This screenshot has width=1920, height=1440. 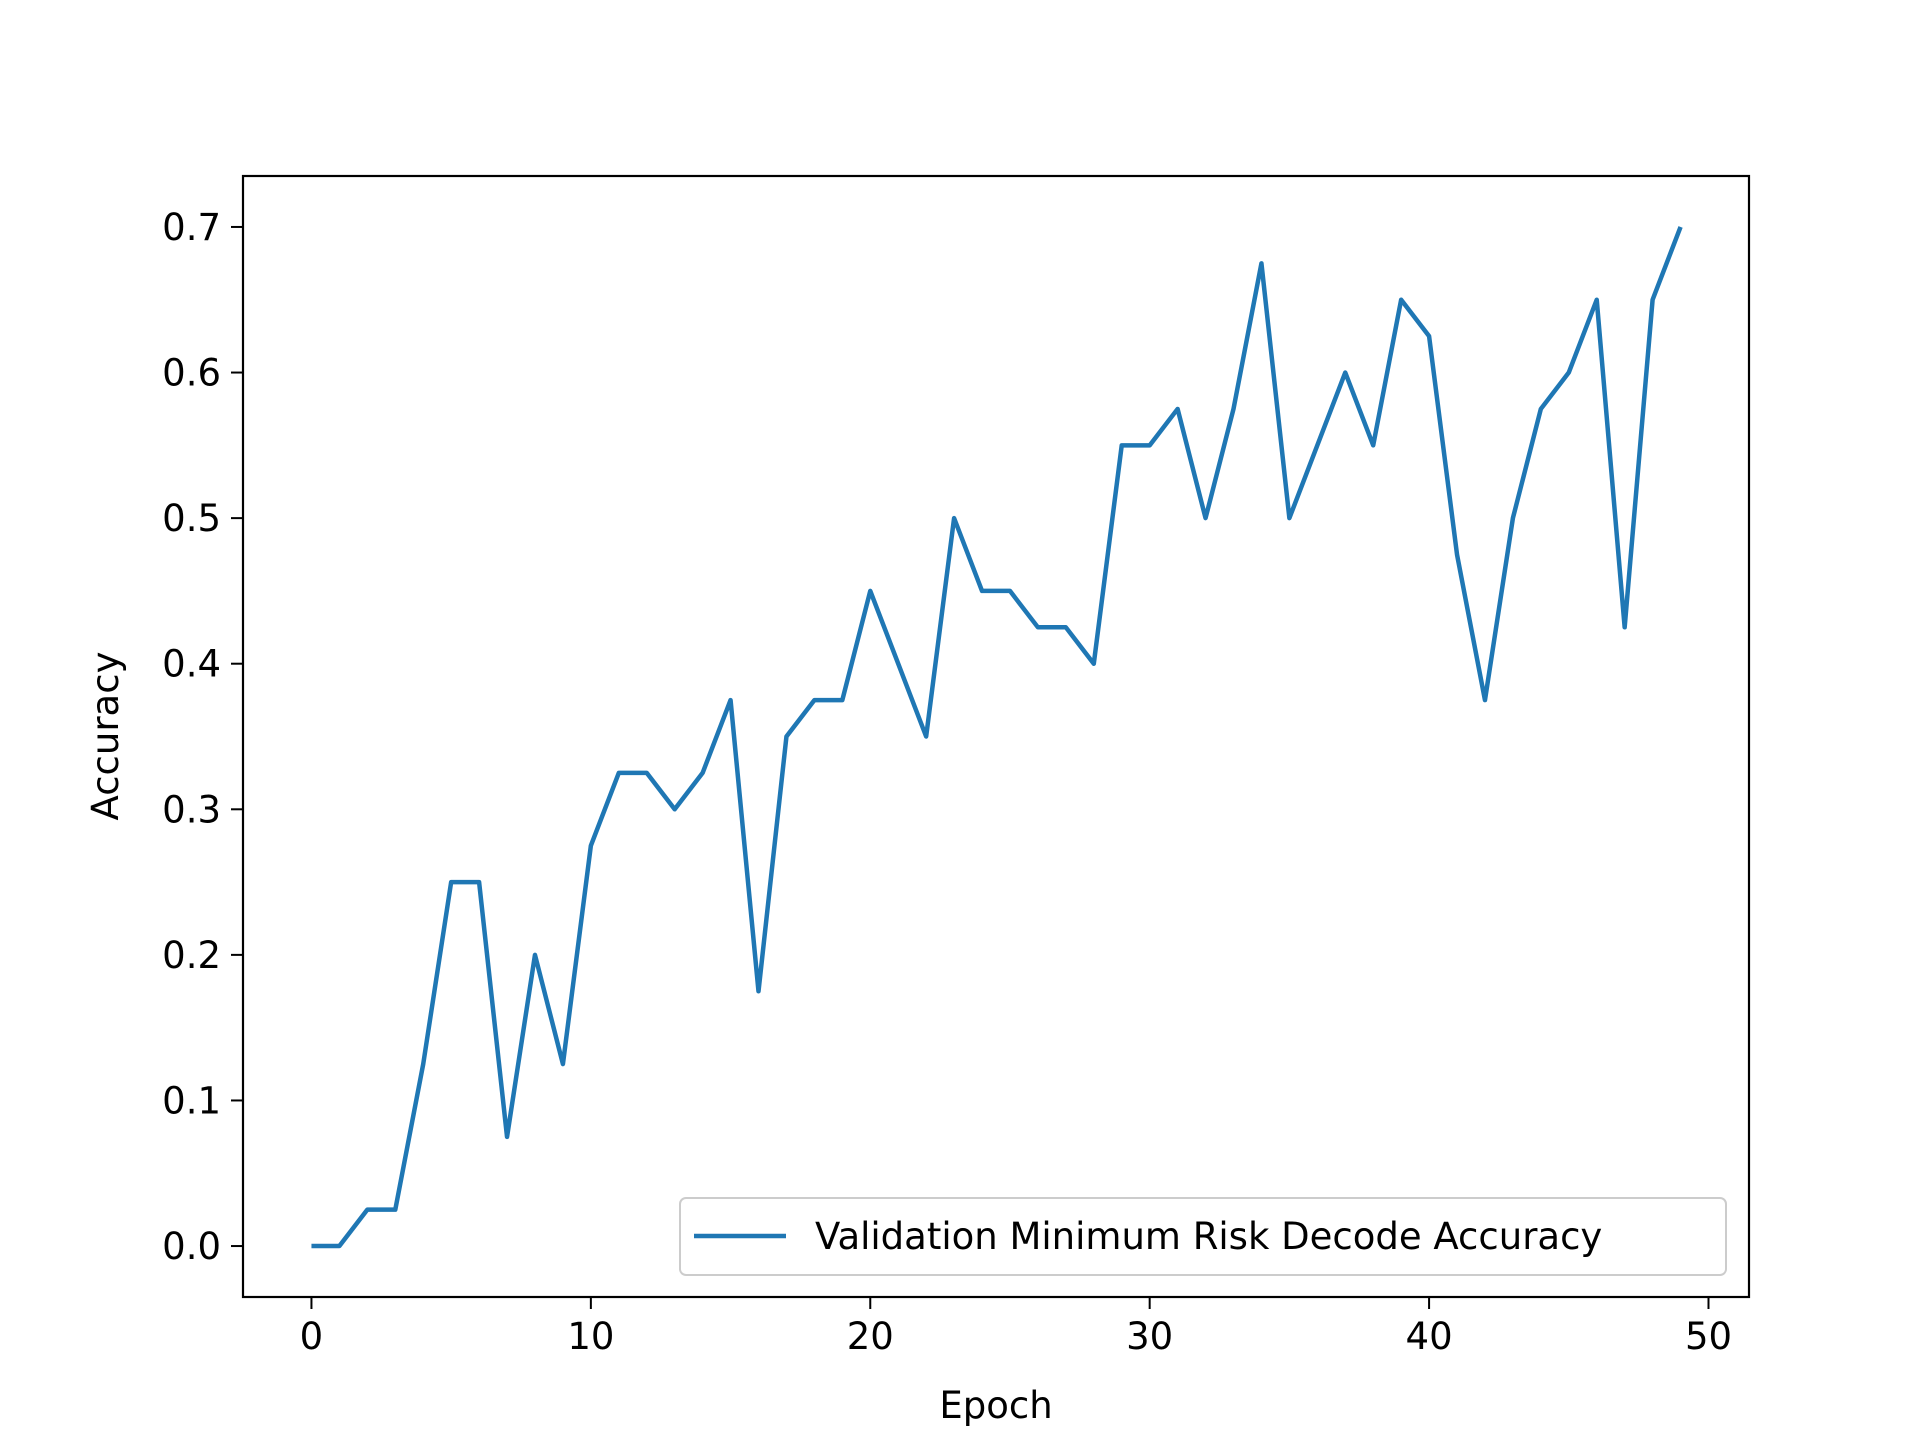 I want to click on legend-box, so click(x=1203, y=1236).